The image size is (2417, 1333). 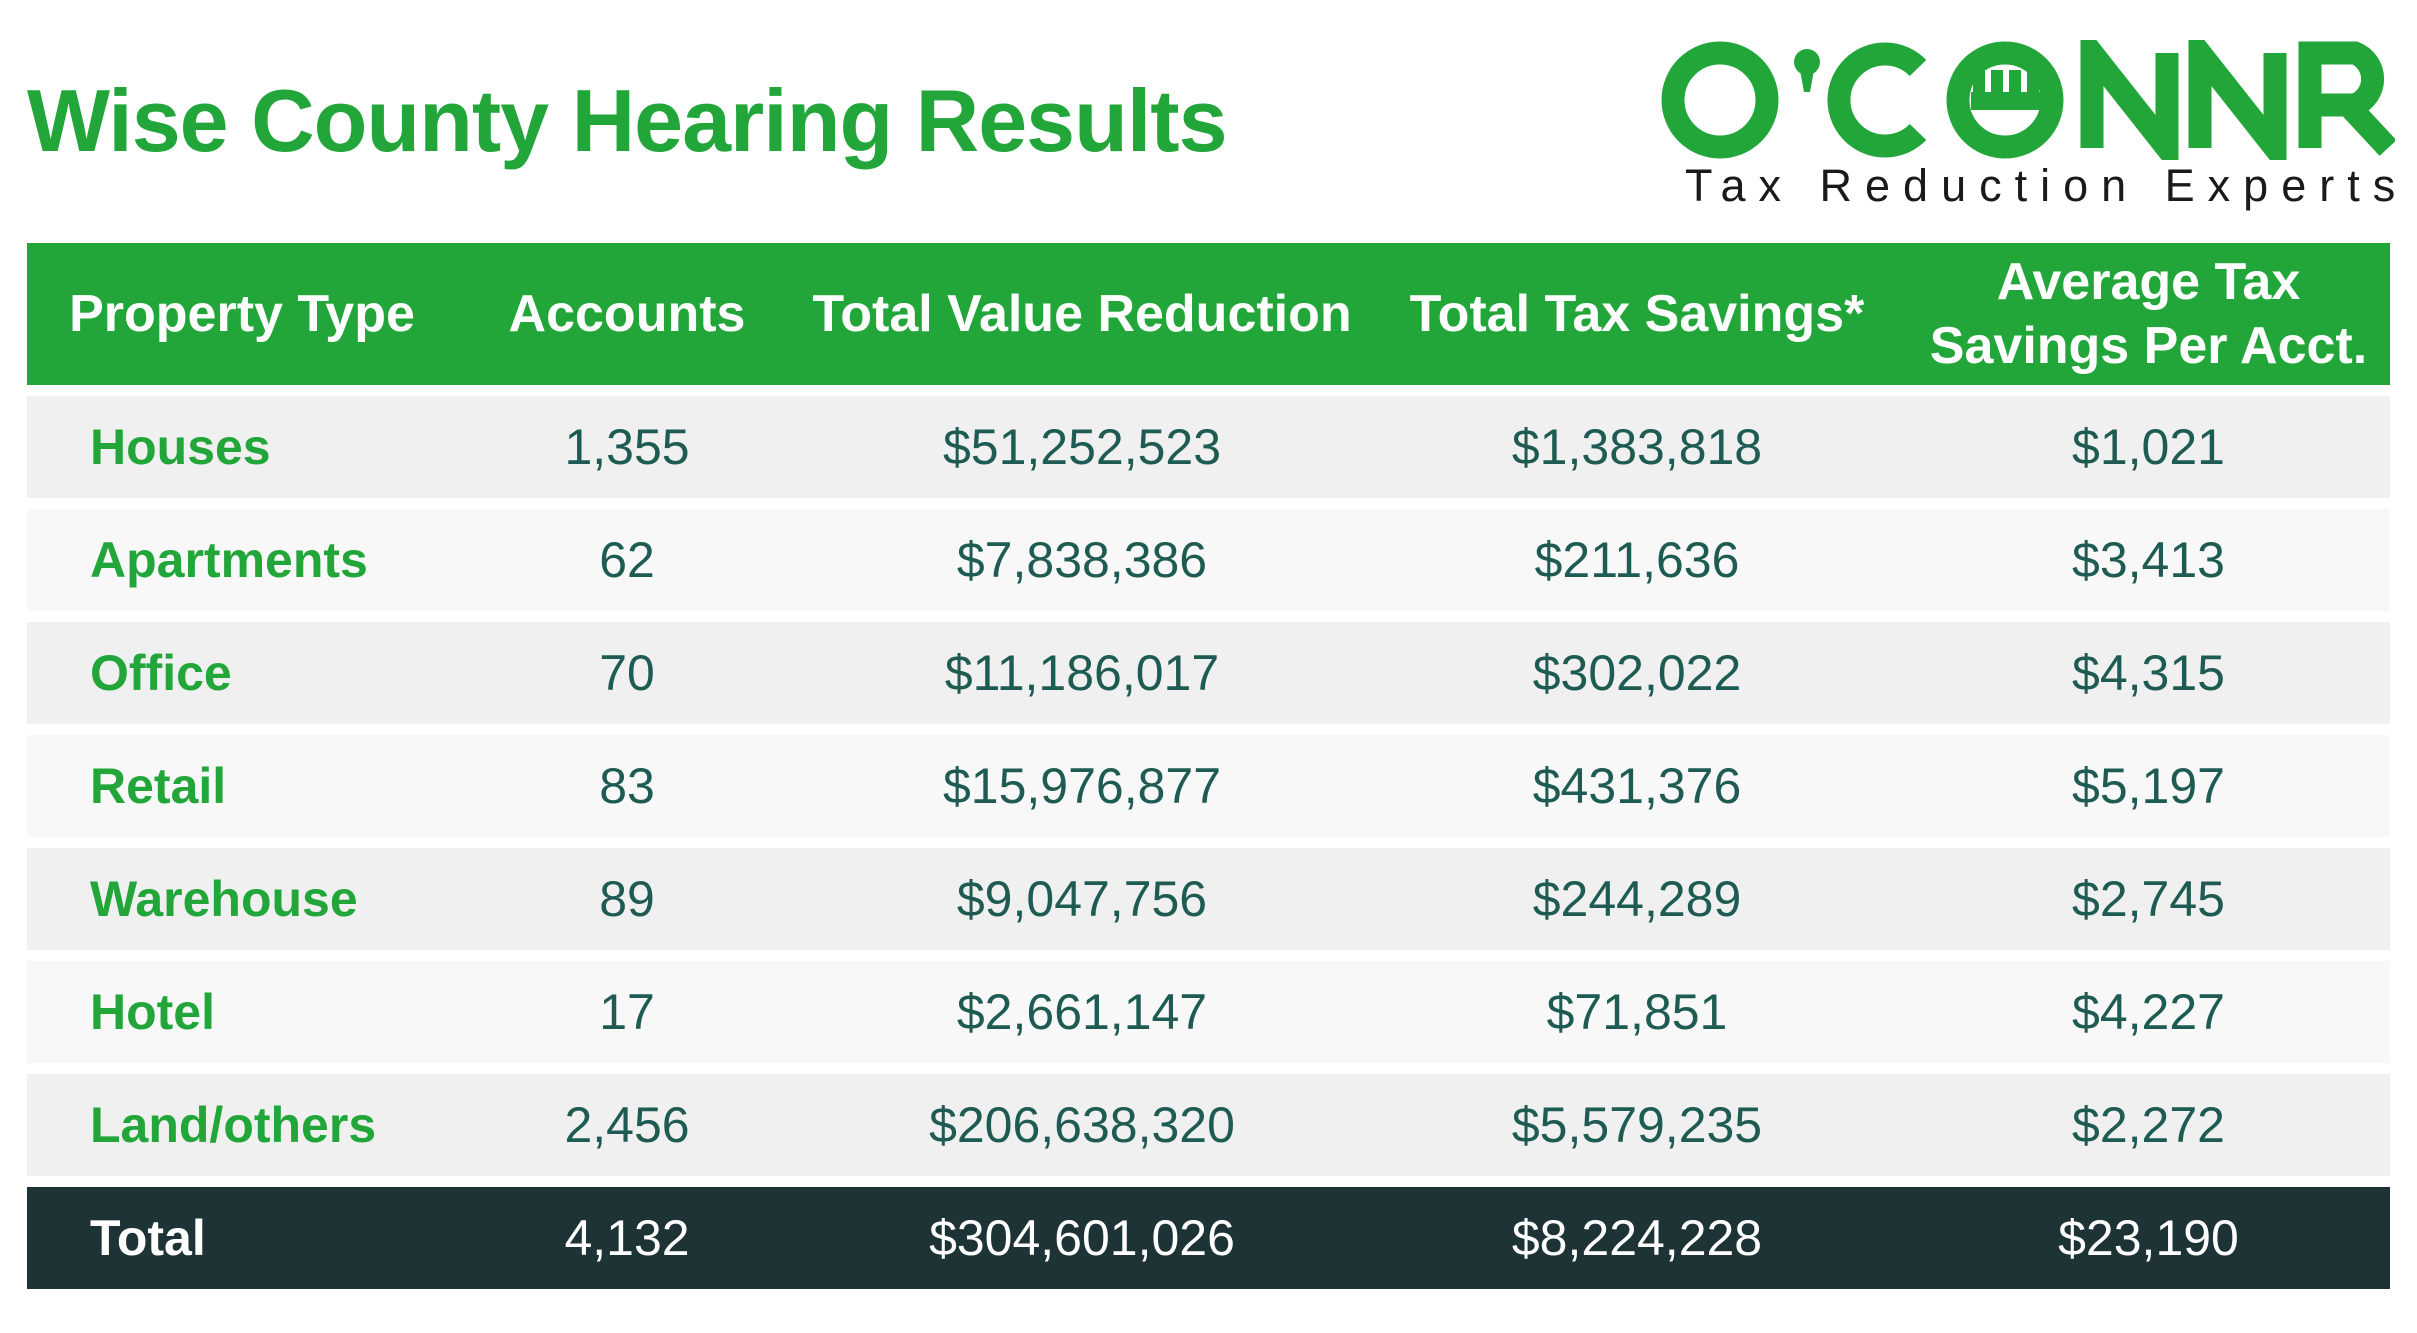 I want to click on header-average-tax-line1: Average Tax, so click(x=2148, y=282).